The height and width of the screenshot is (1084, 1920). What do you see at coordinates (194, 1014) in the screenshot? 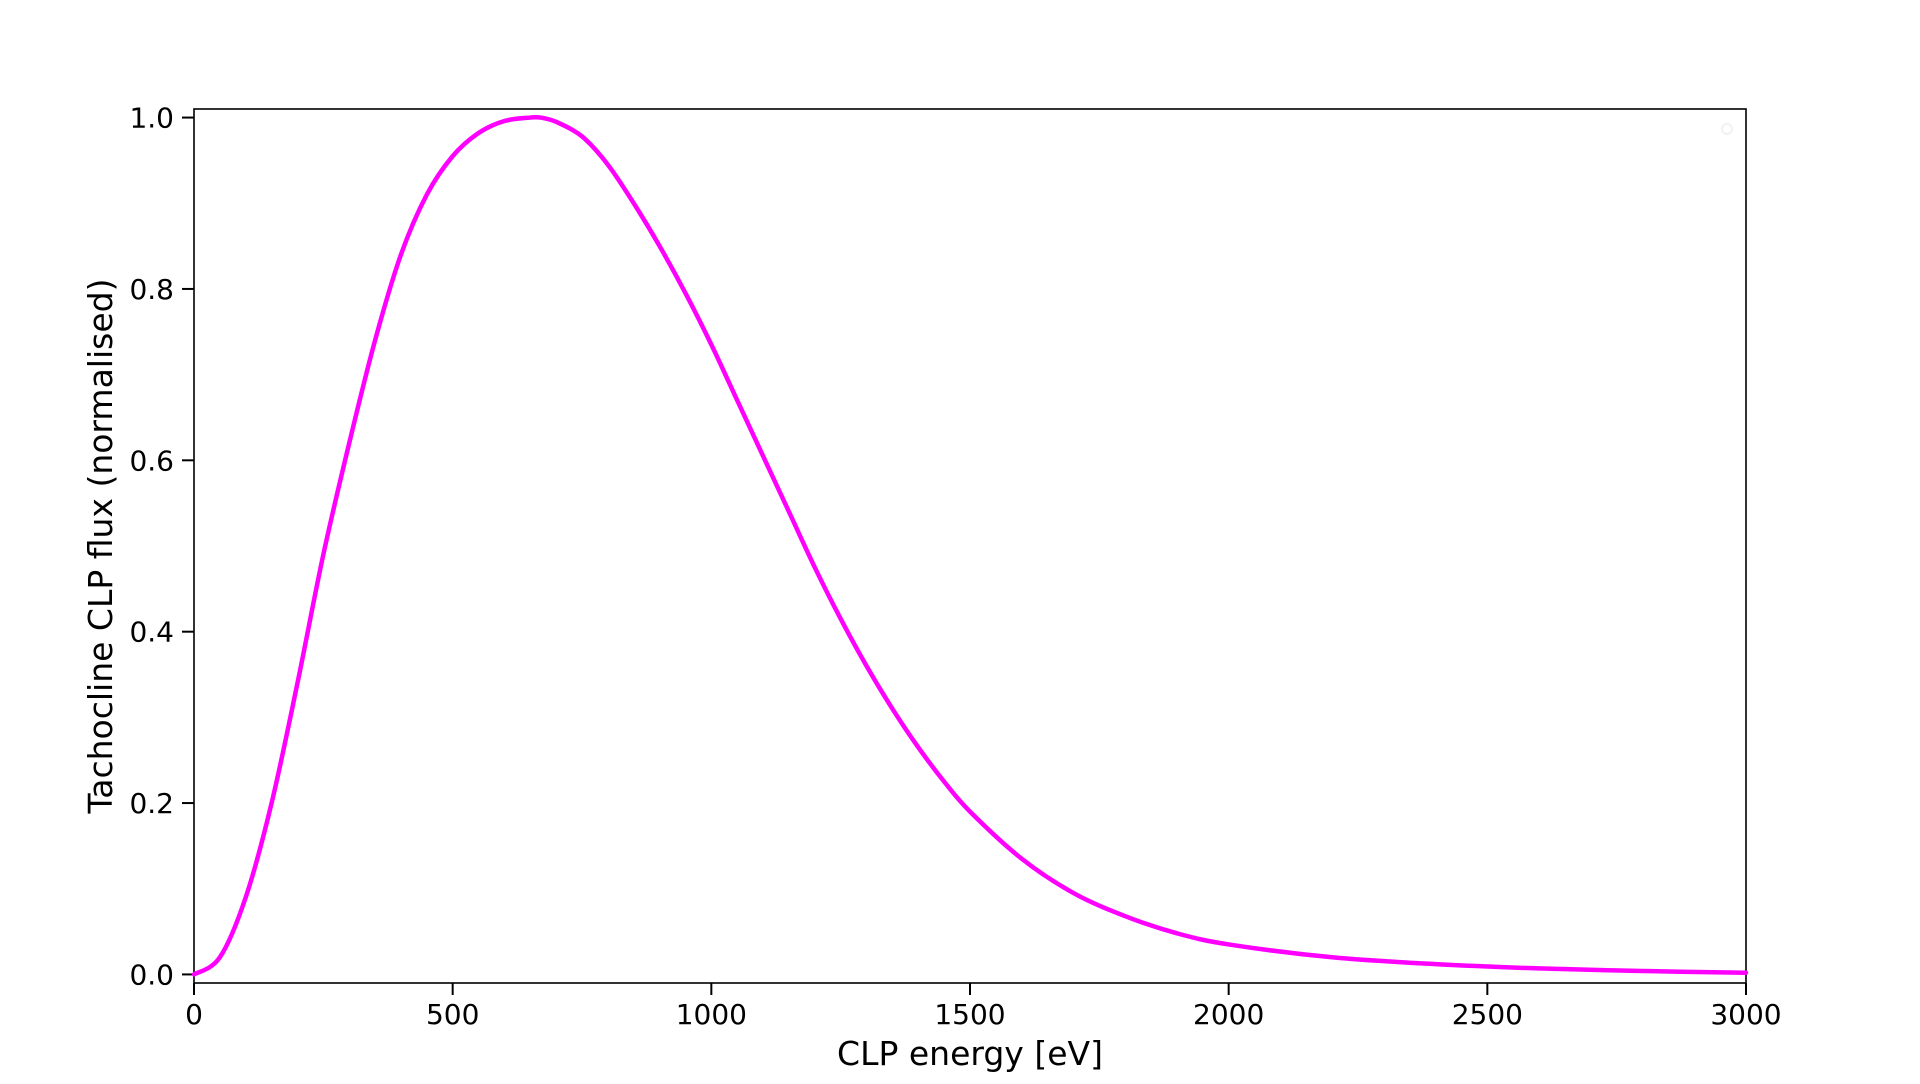
I see `x-tick-label: 0` at bounding box center [194, 1014].